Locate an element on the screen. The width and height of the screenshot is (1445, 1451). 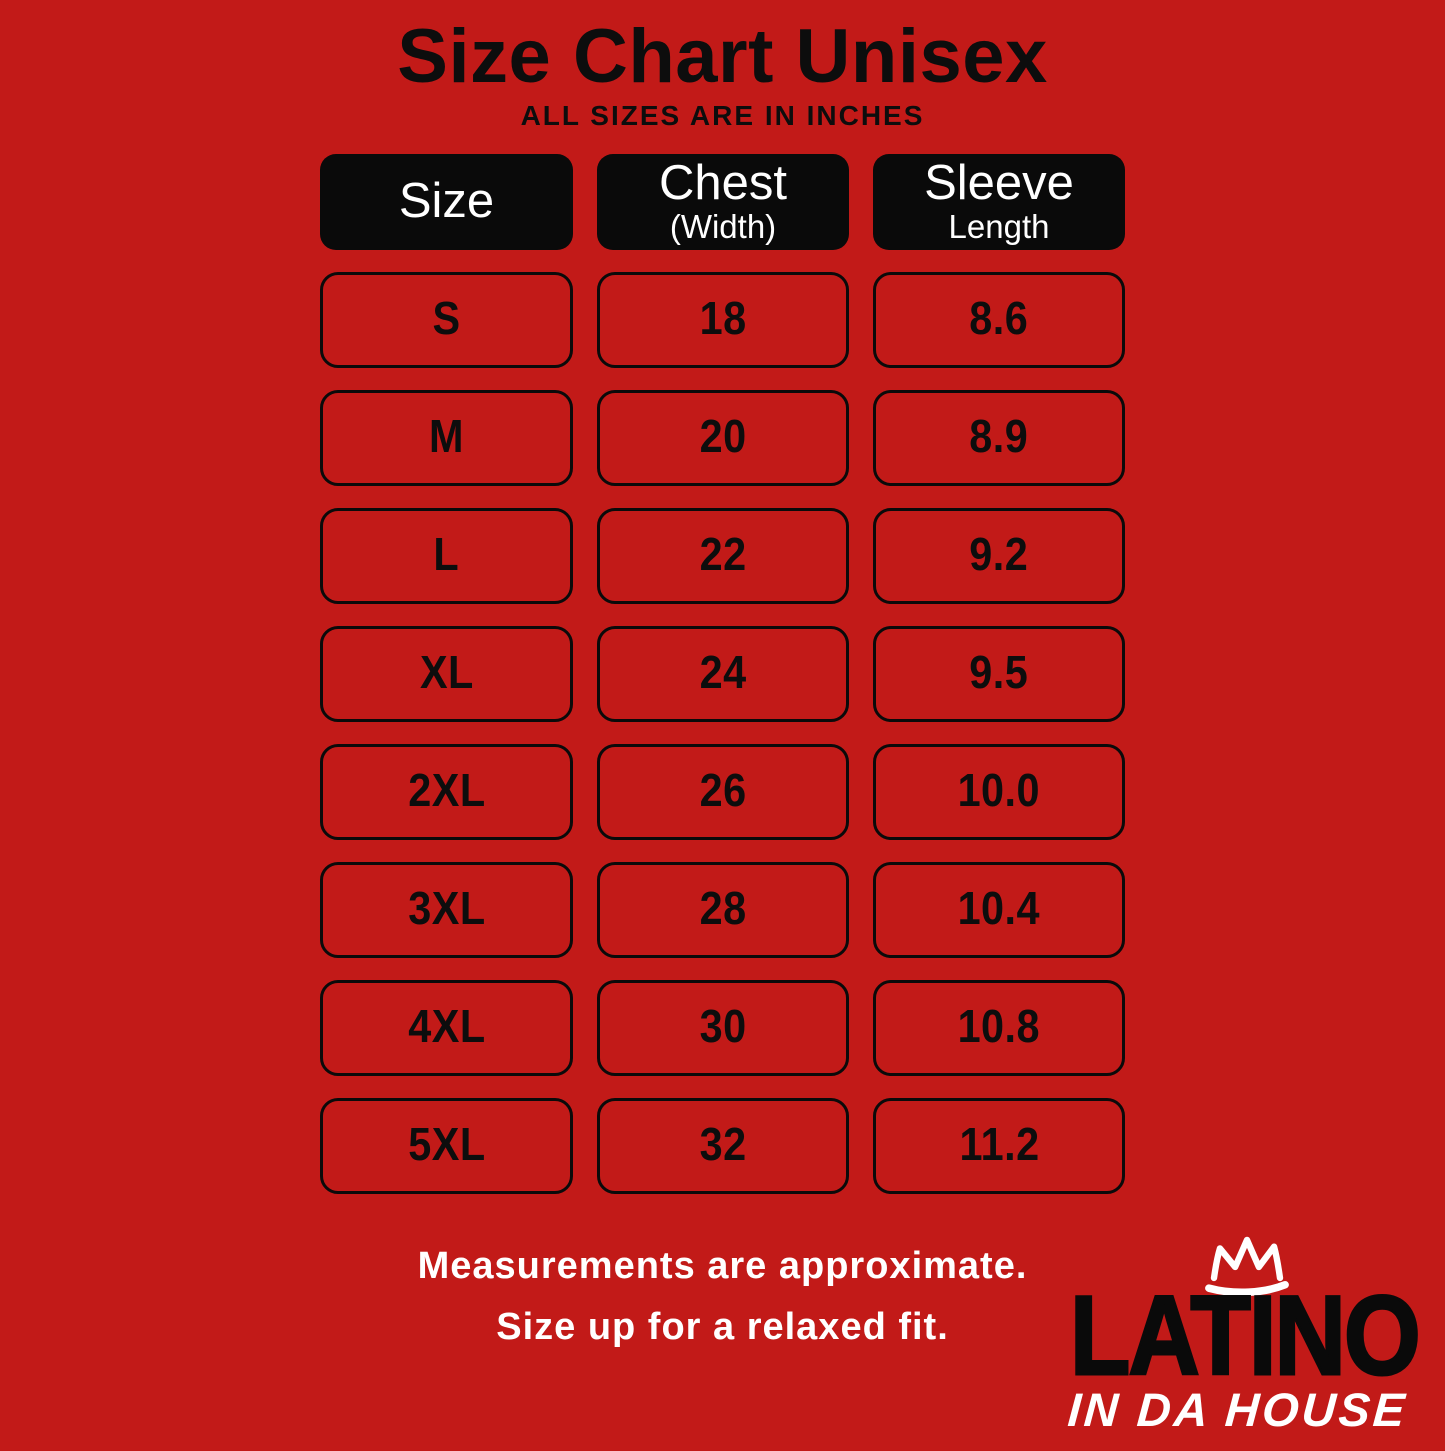
sleeve-cell: 10.4 is located at coordinates (999, 910).